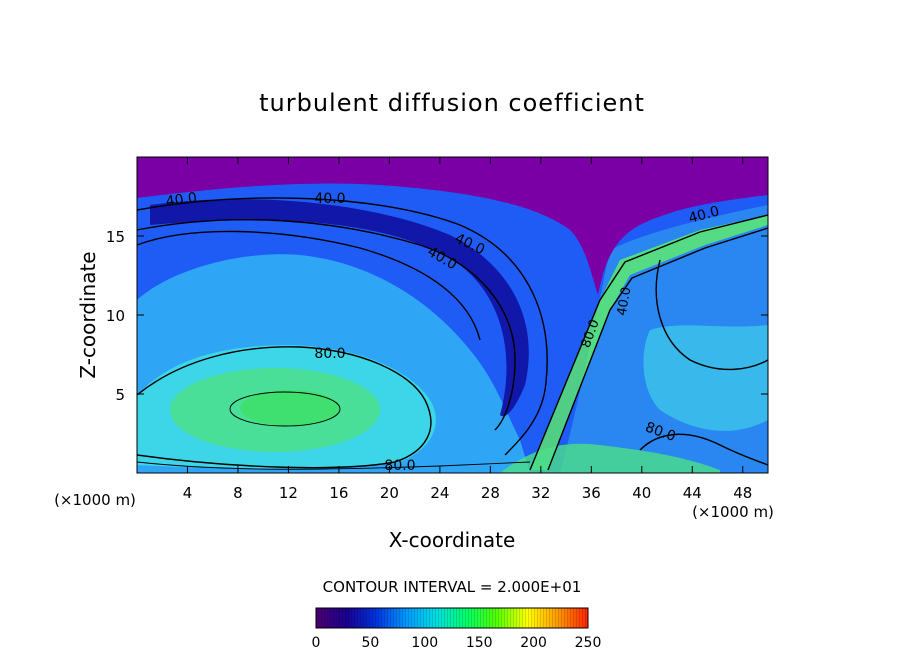 This screenshot has width=904, height=654. I want to click on field-region-dark-arc, so click(339, 308).